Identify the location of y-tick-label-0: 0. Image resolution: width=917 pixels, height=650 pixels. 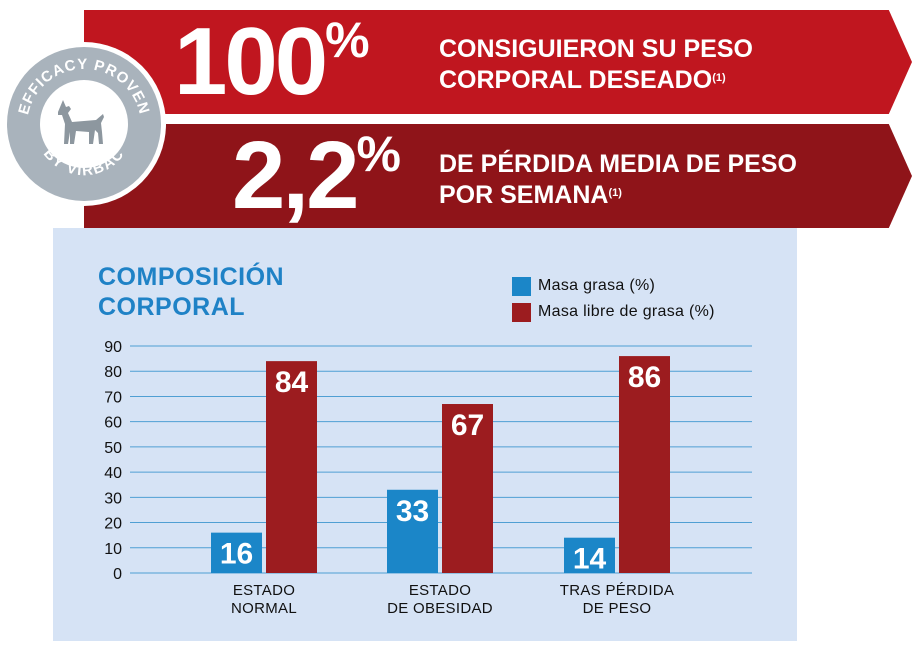
(117, 574).